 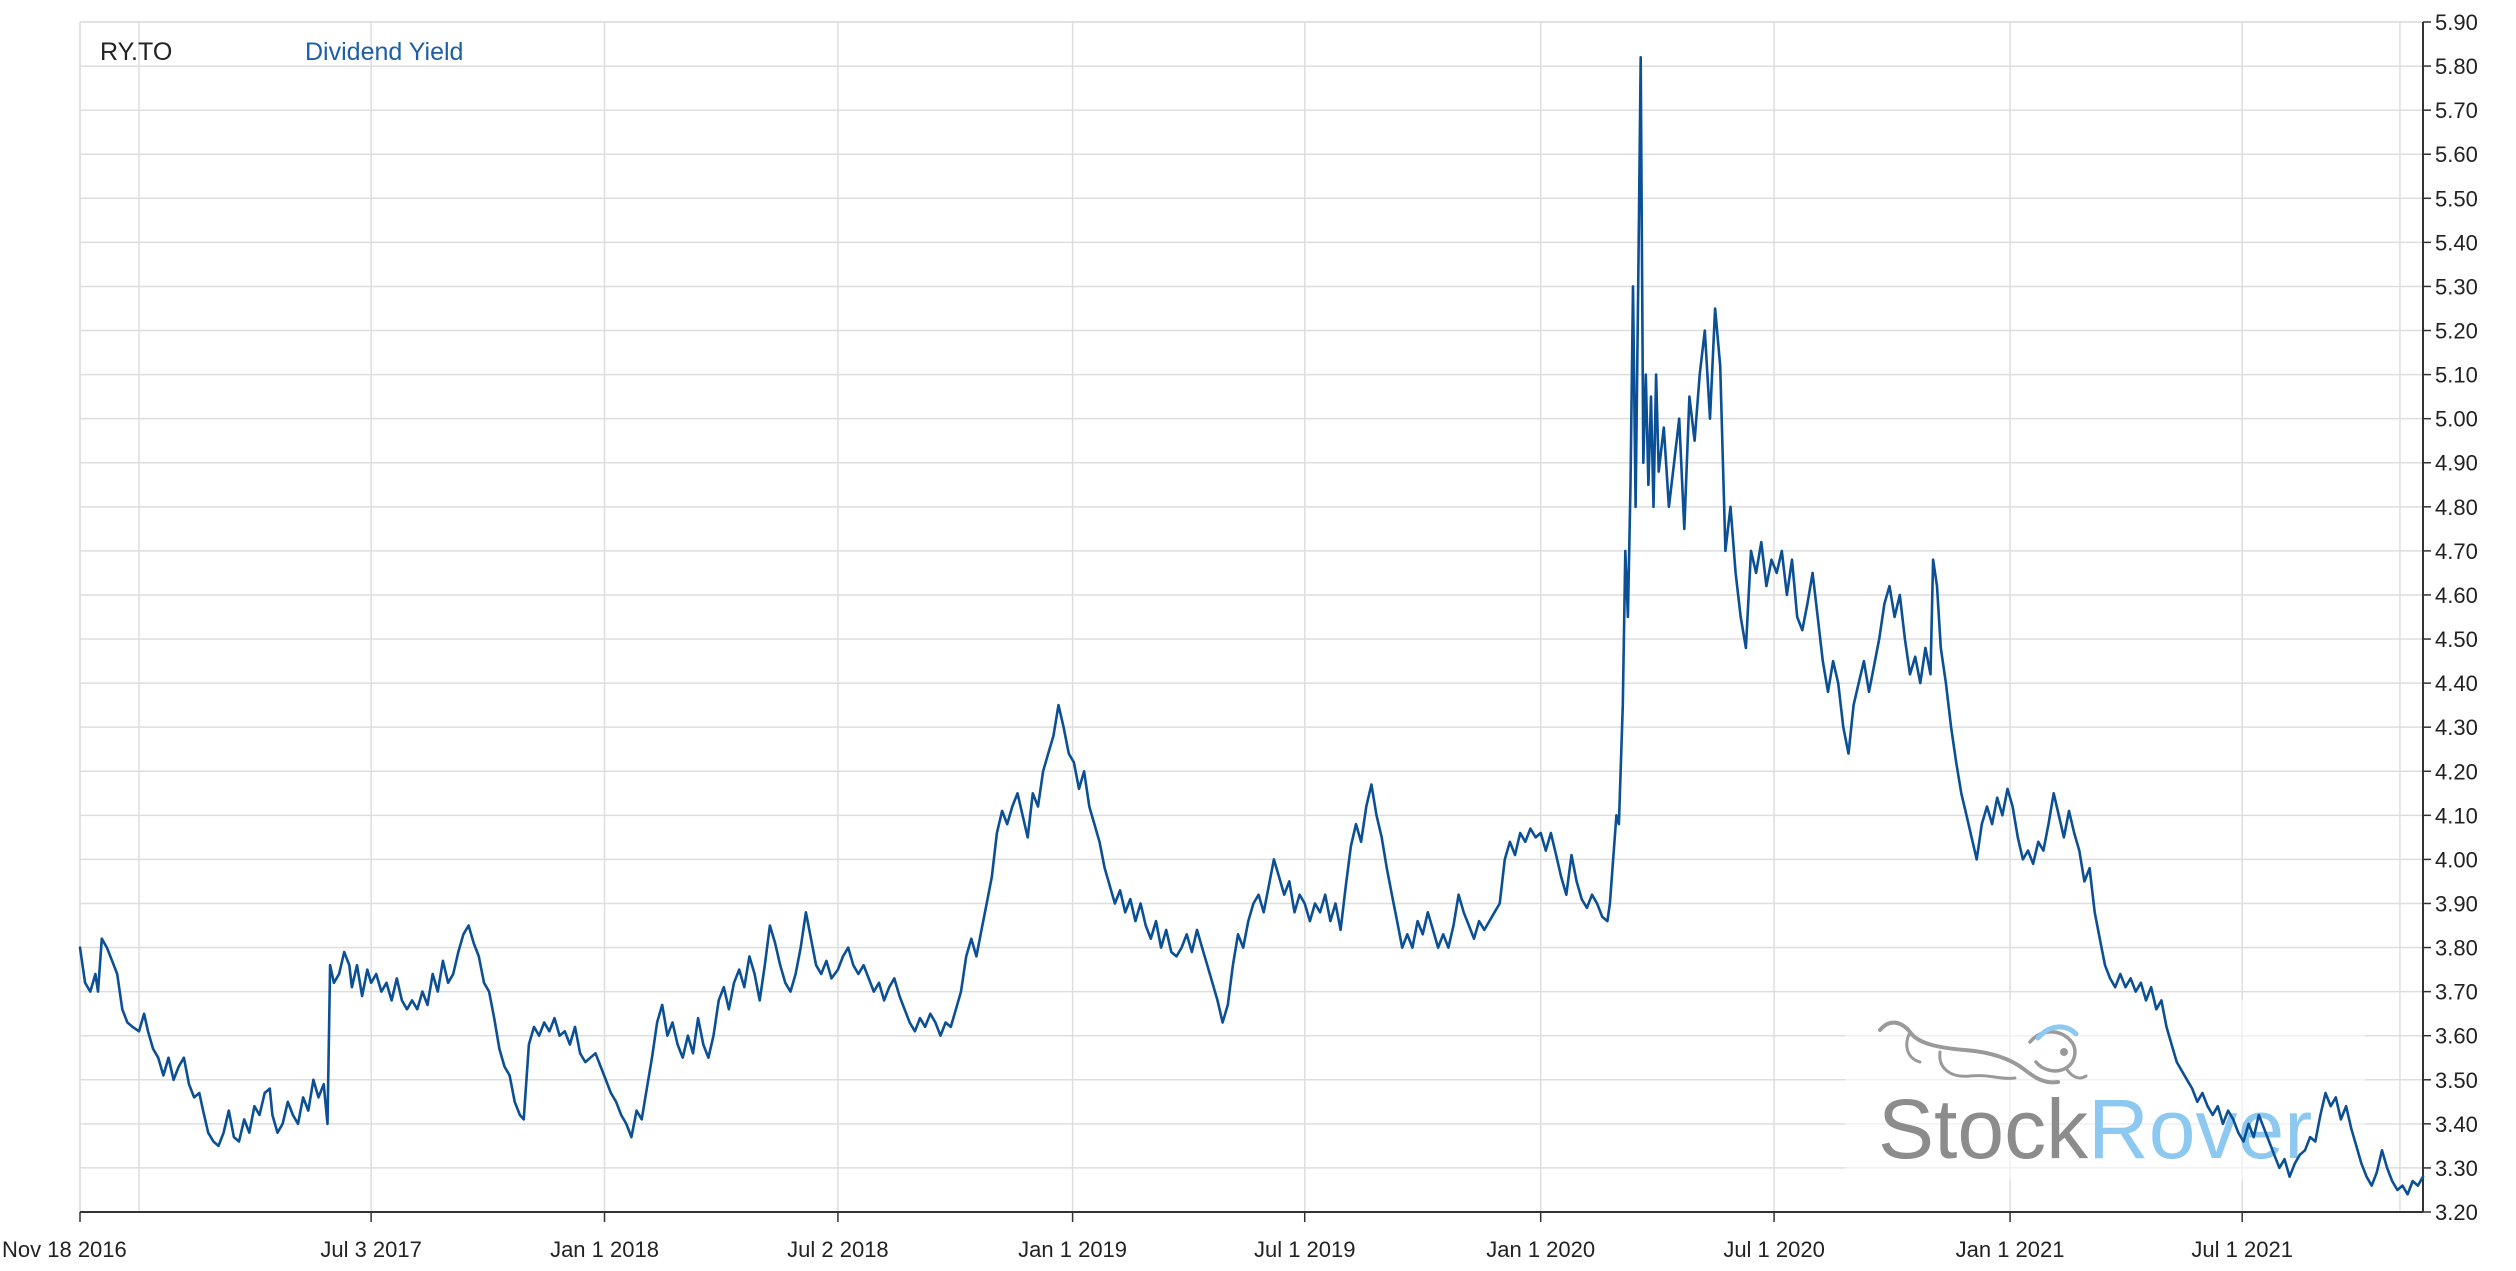 What do you see at coordinates (2456, 771) in the screenshot?
I see `y-tick-label: 4.20` at bounding box center [2456, 771].